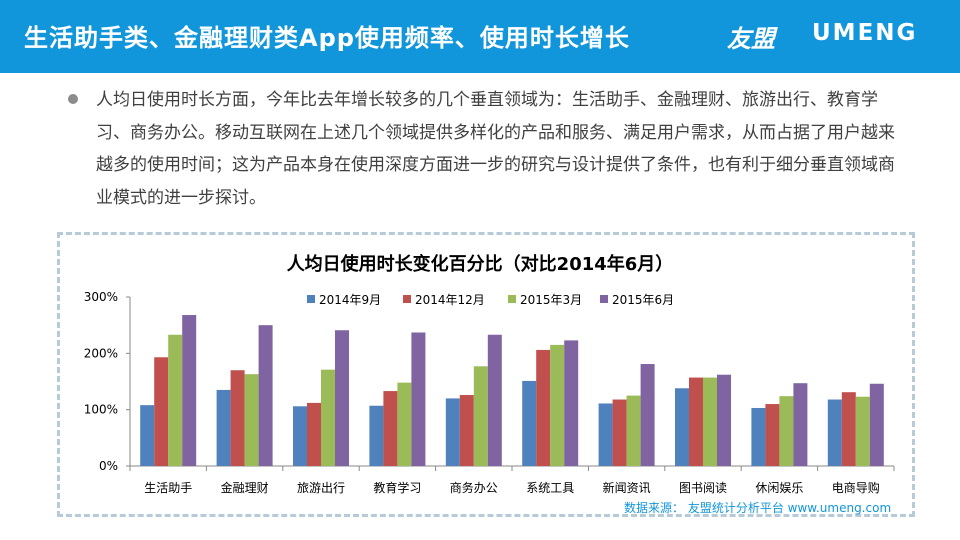 Image resolution: width=960 pixels, height=540 pixels. What do you see at coordinates (551, 300) in the screenshot?
I see `legend-label: 2015年3月` at bounding box center [551, 300].